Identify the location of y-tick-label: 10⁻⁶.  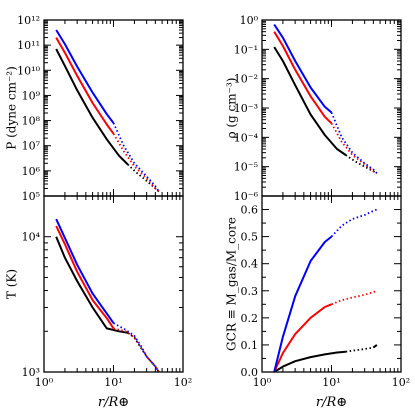
(246, 196).